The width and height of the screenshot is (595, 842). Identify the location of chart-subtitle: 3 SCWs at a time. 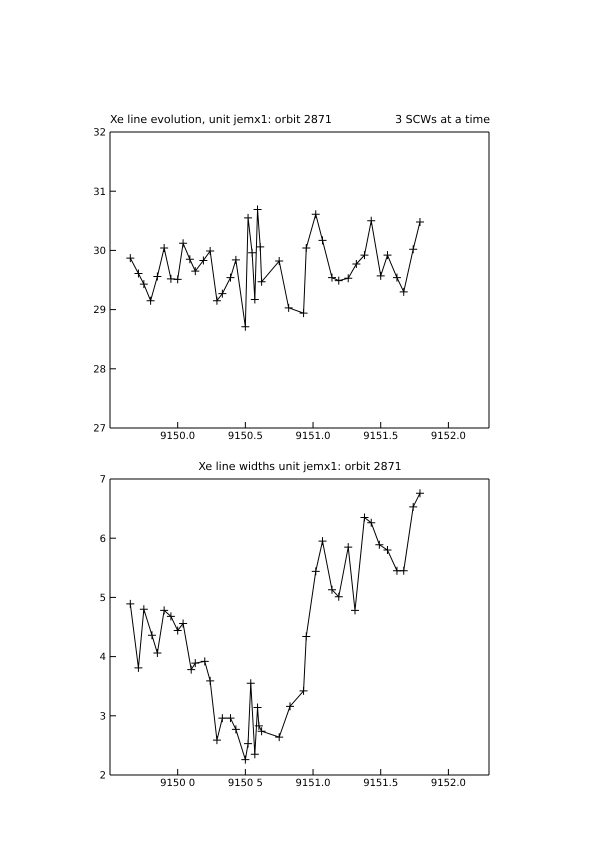
(442, 120).